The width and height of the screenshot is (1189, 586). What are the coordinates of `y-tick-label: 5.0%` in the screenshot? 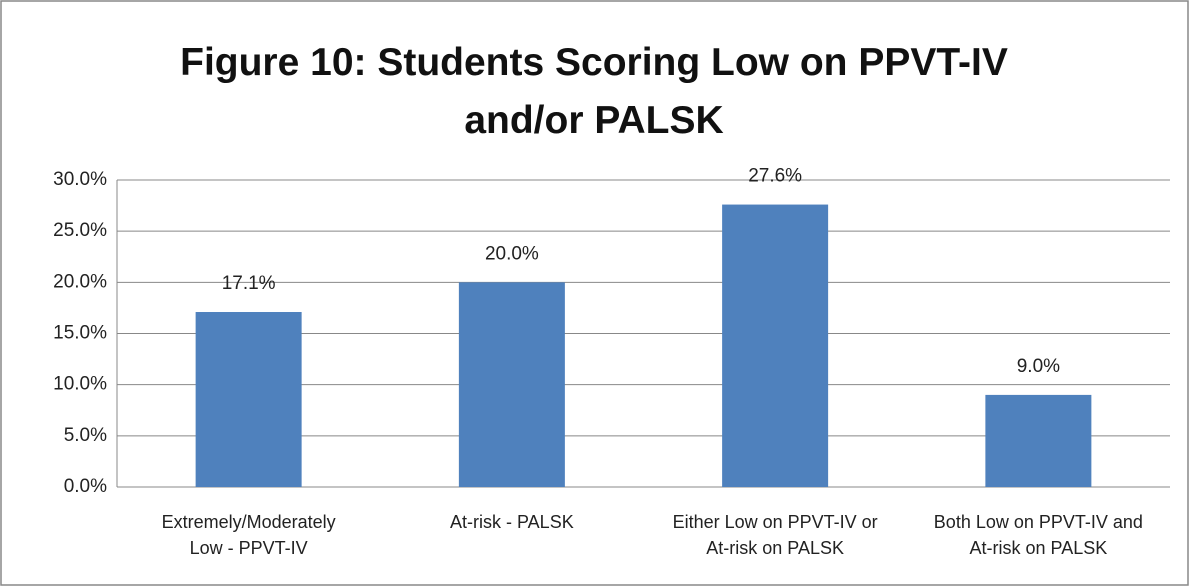 It's located at (85, 435).